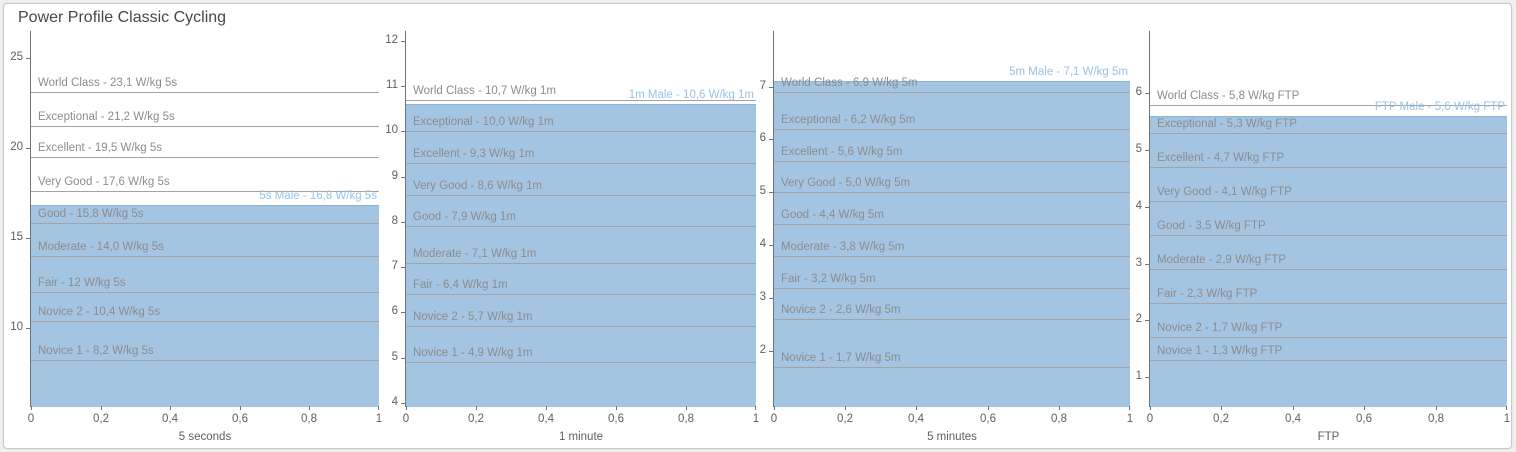 The image size is (1516, 452). I want to click on x-axis-title: 5 minutes, so click(952, 437).